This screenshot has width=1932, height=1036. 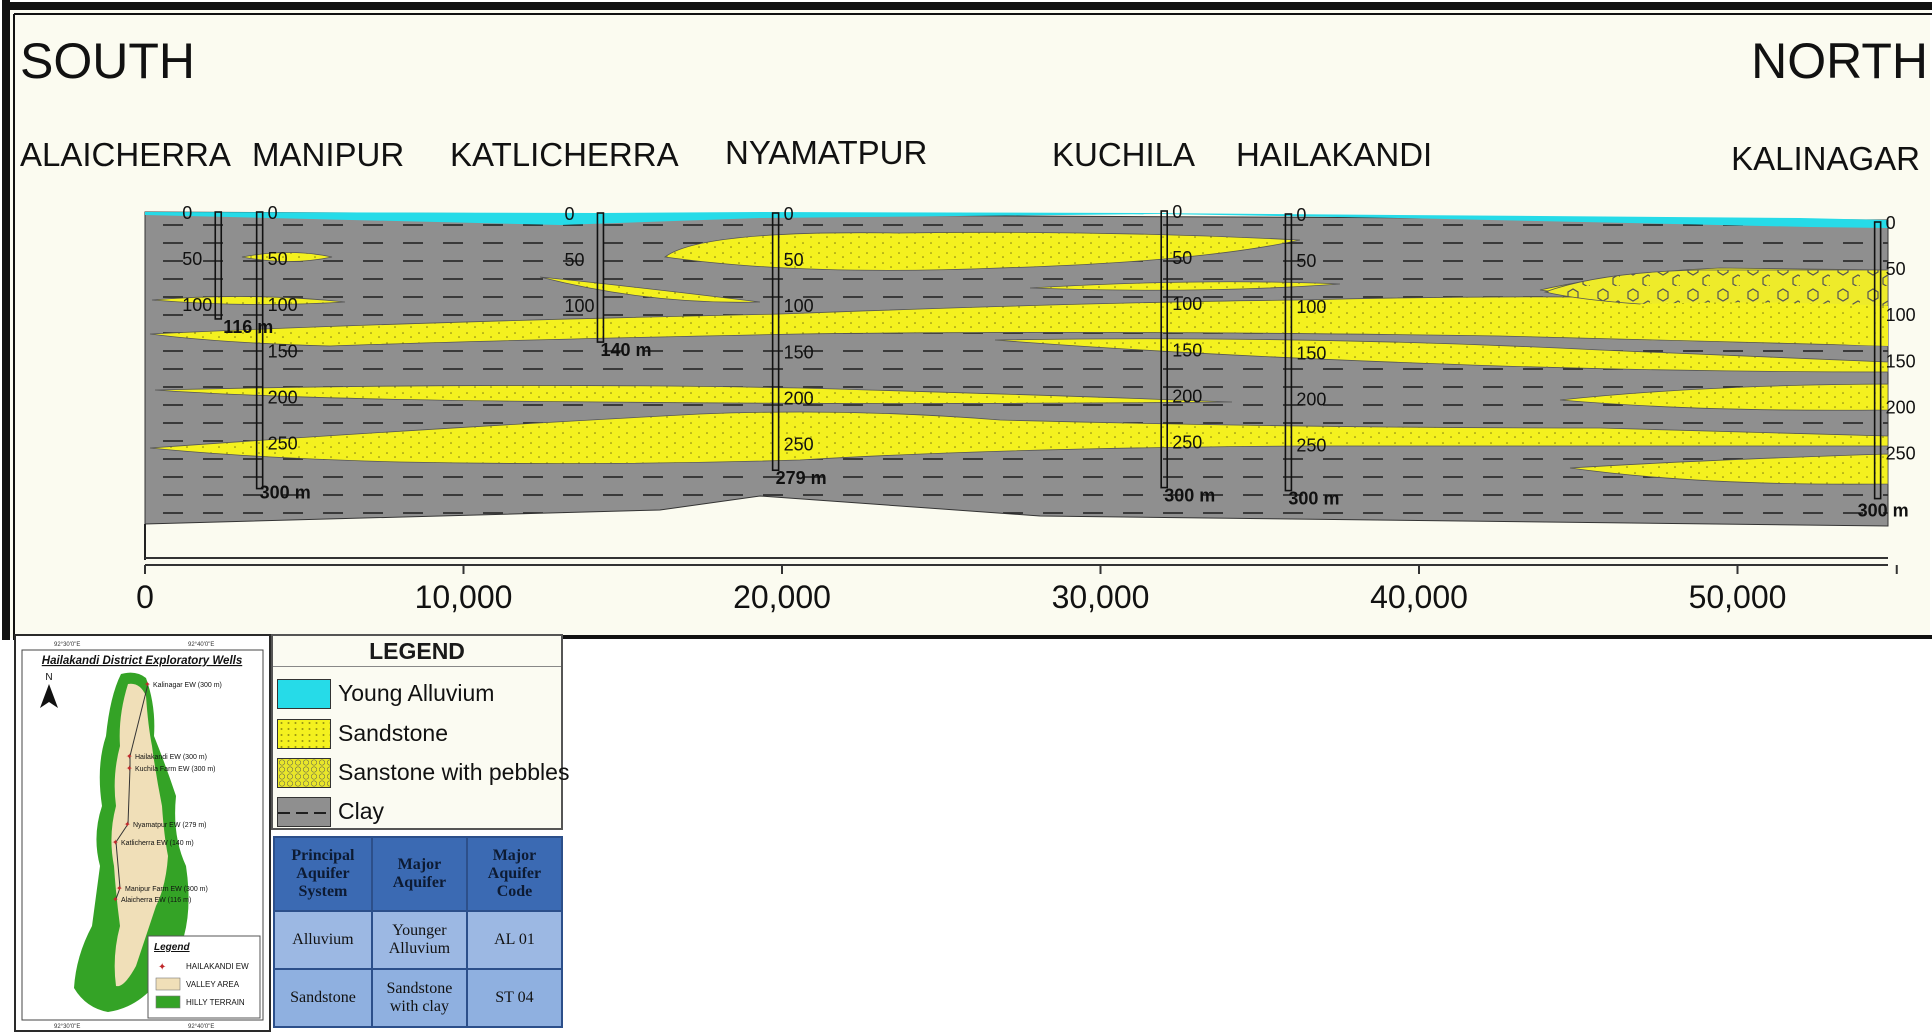 I want to click on legend-item-pebbles: Sanstone with pebbles, so click(x=422, y=773).